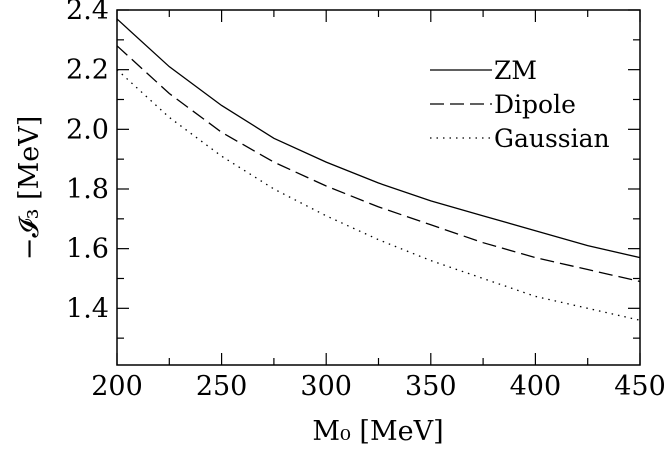 Image resolution: width=665 pixels, height=450 pixels. I want to click on legend-label-gaussian: Gaussian, so click(552, 138).